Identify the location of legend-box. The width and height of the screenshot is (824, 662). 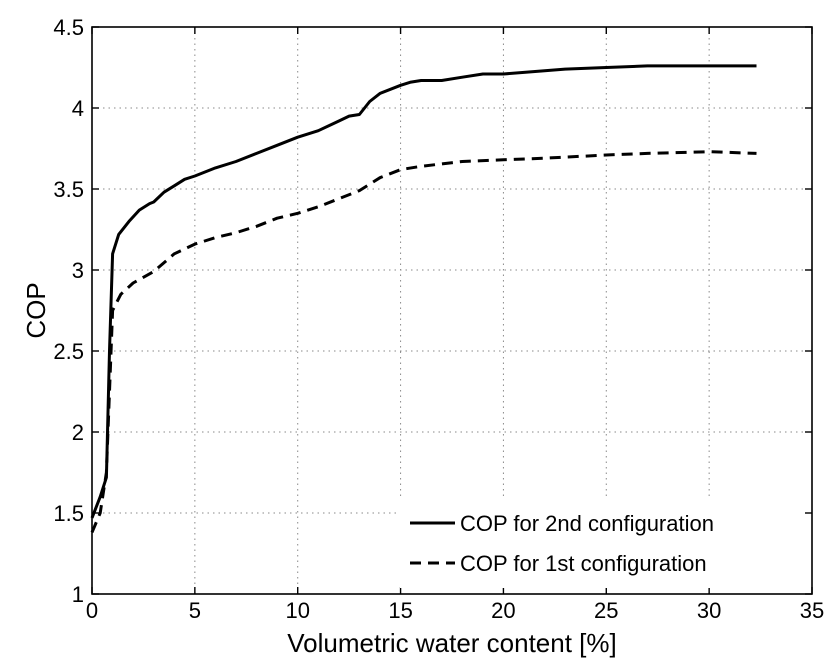
(602, 544).